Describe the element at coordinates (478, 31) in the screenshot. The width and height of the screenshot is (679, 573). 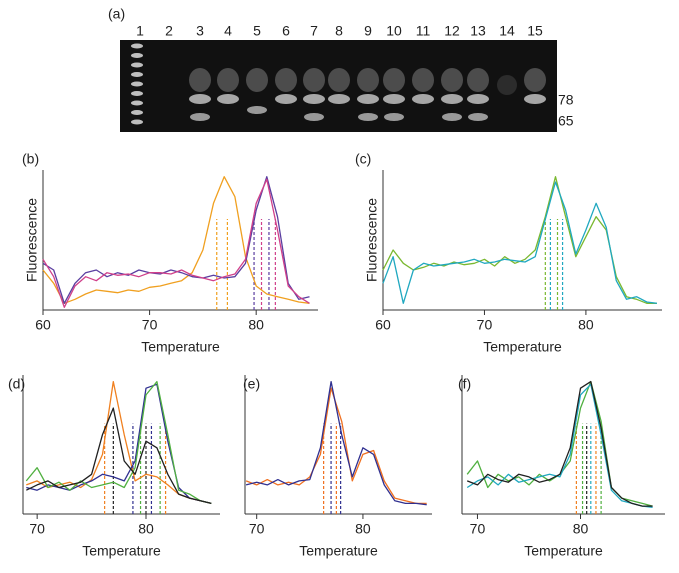
I see `lane-label: 13` at that location.